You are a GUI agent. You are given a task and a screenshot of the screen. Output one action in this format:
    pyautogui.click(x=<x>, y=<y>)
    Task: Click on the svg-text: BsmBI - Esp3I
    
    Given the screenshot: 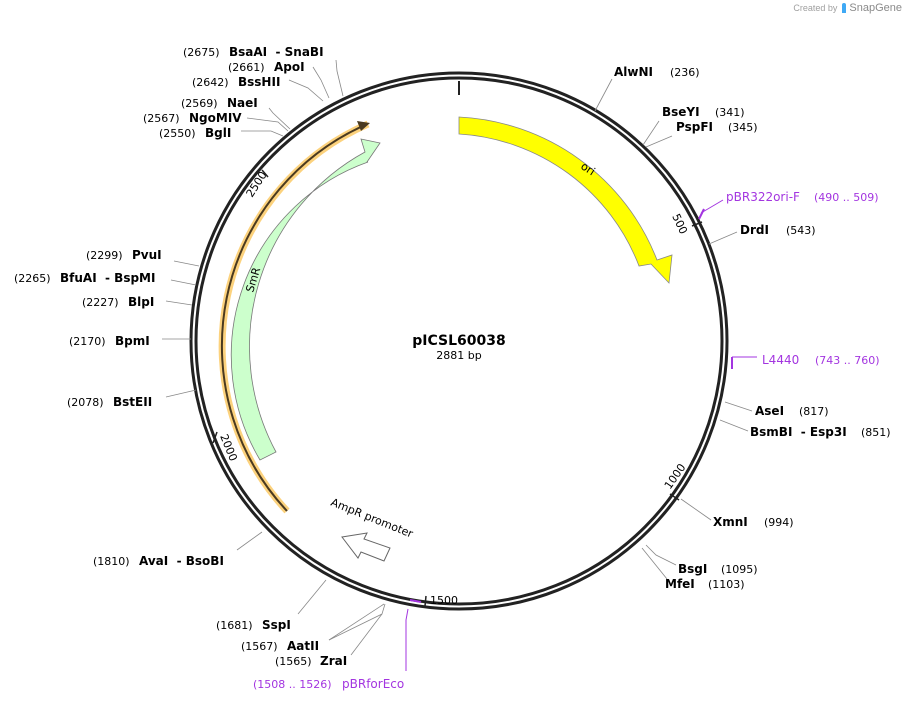 What is the action you would take?
    pyautogui.click(x=798, y=432)
    